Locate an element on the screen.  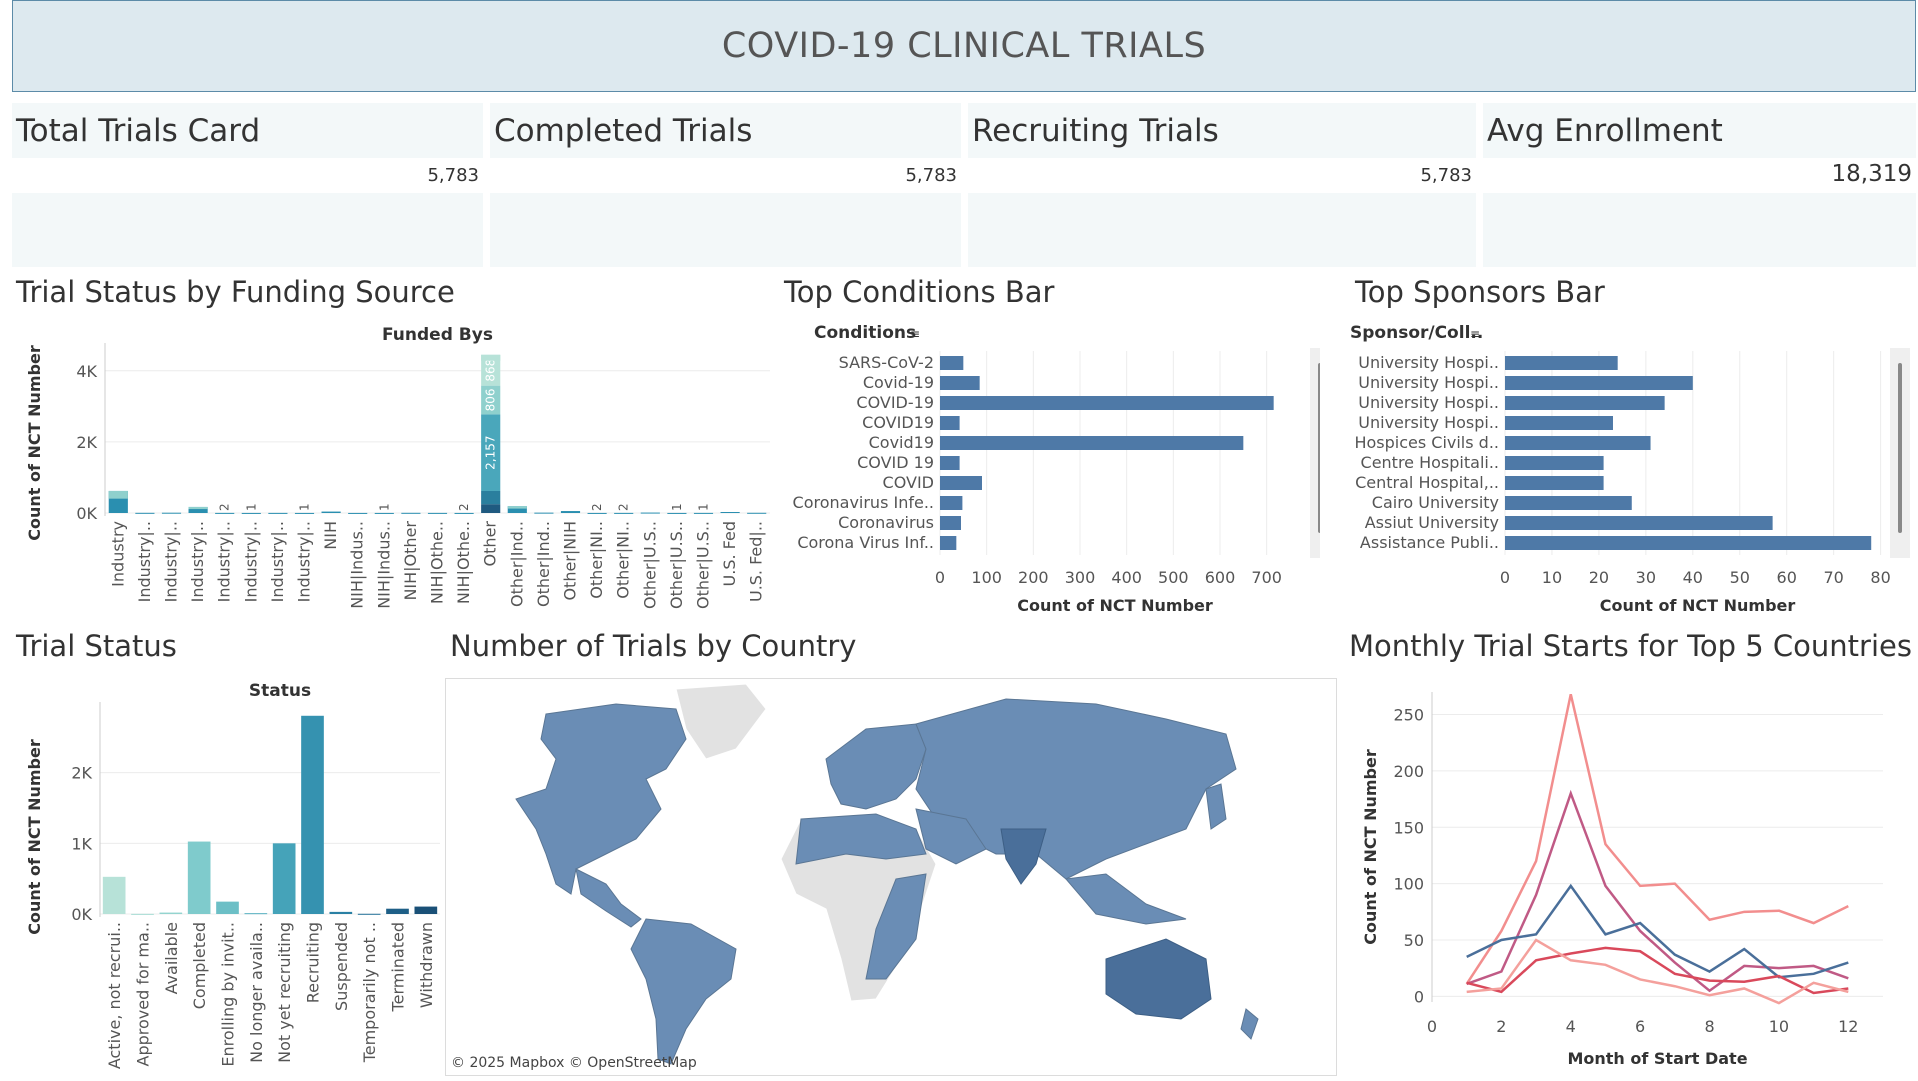
scrollbar-thumb is located at coordinates (1900, 448).